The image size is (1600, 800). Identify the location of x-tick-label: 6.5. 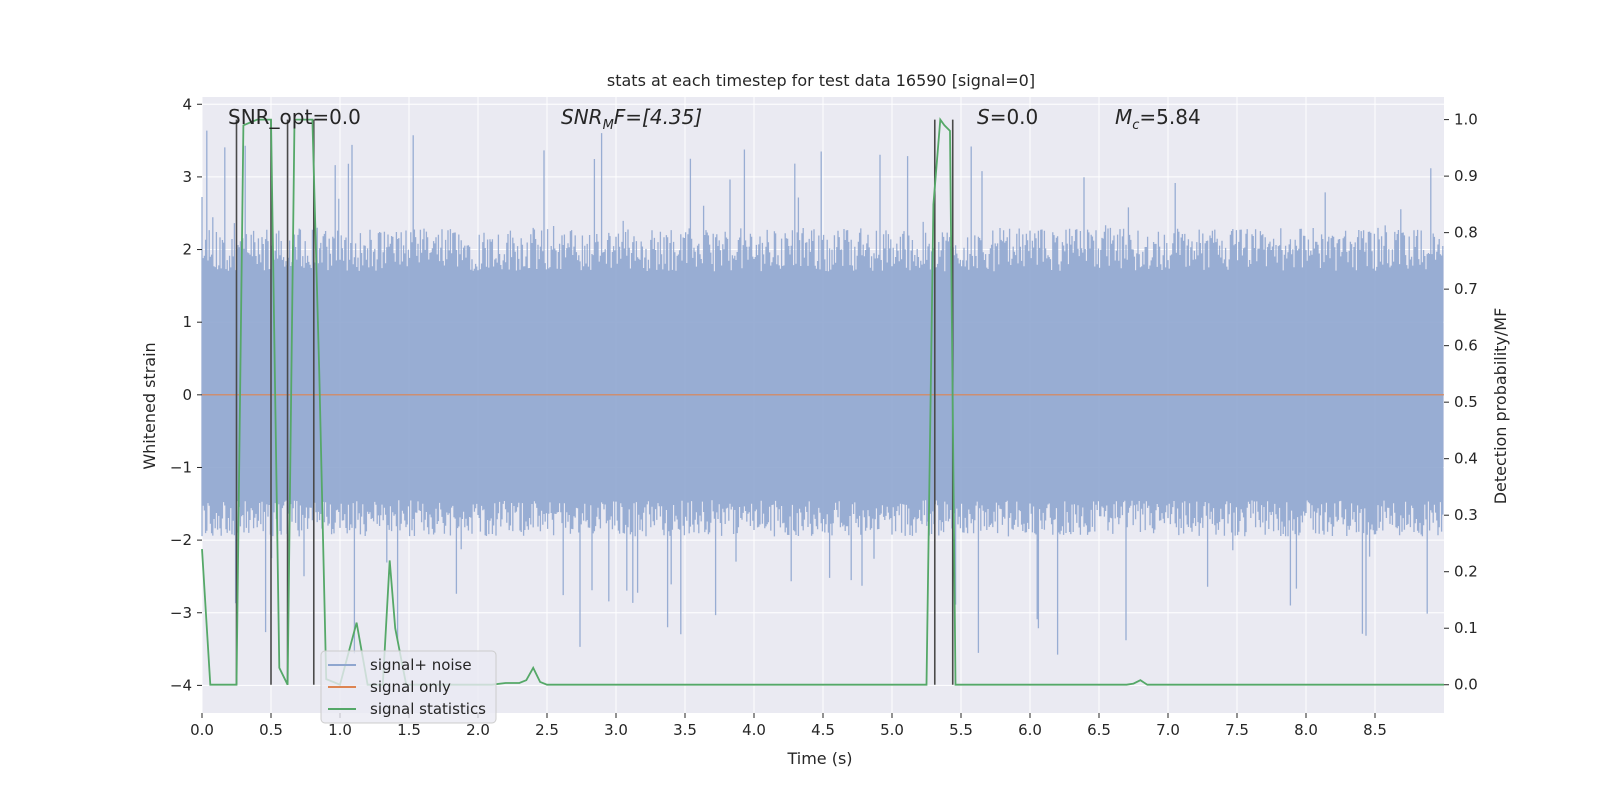
(1099, 730).